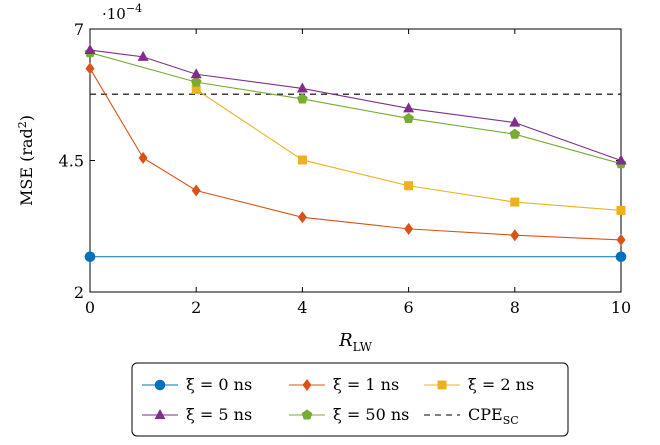 The image size is (660, 445). Describe the element at coordinates (366, 384) in the screenshot. I see `legend-label: ξ = 1 ns` at that location.